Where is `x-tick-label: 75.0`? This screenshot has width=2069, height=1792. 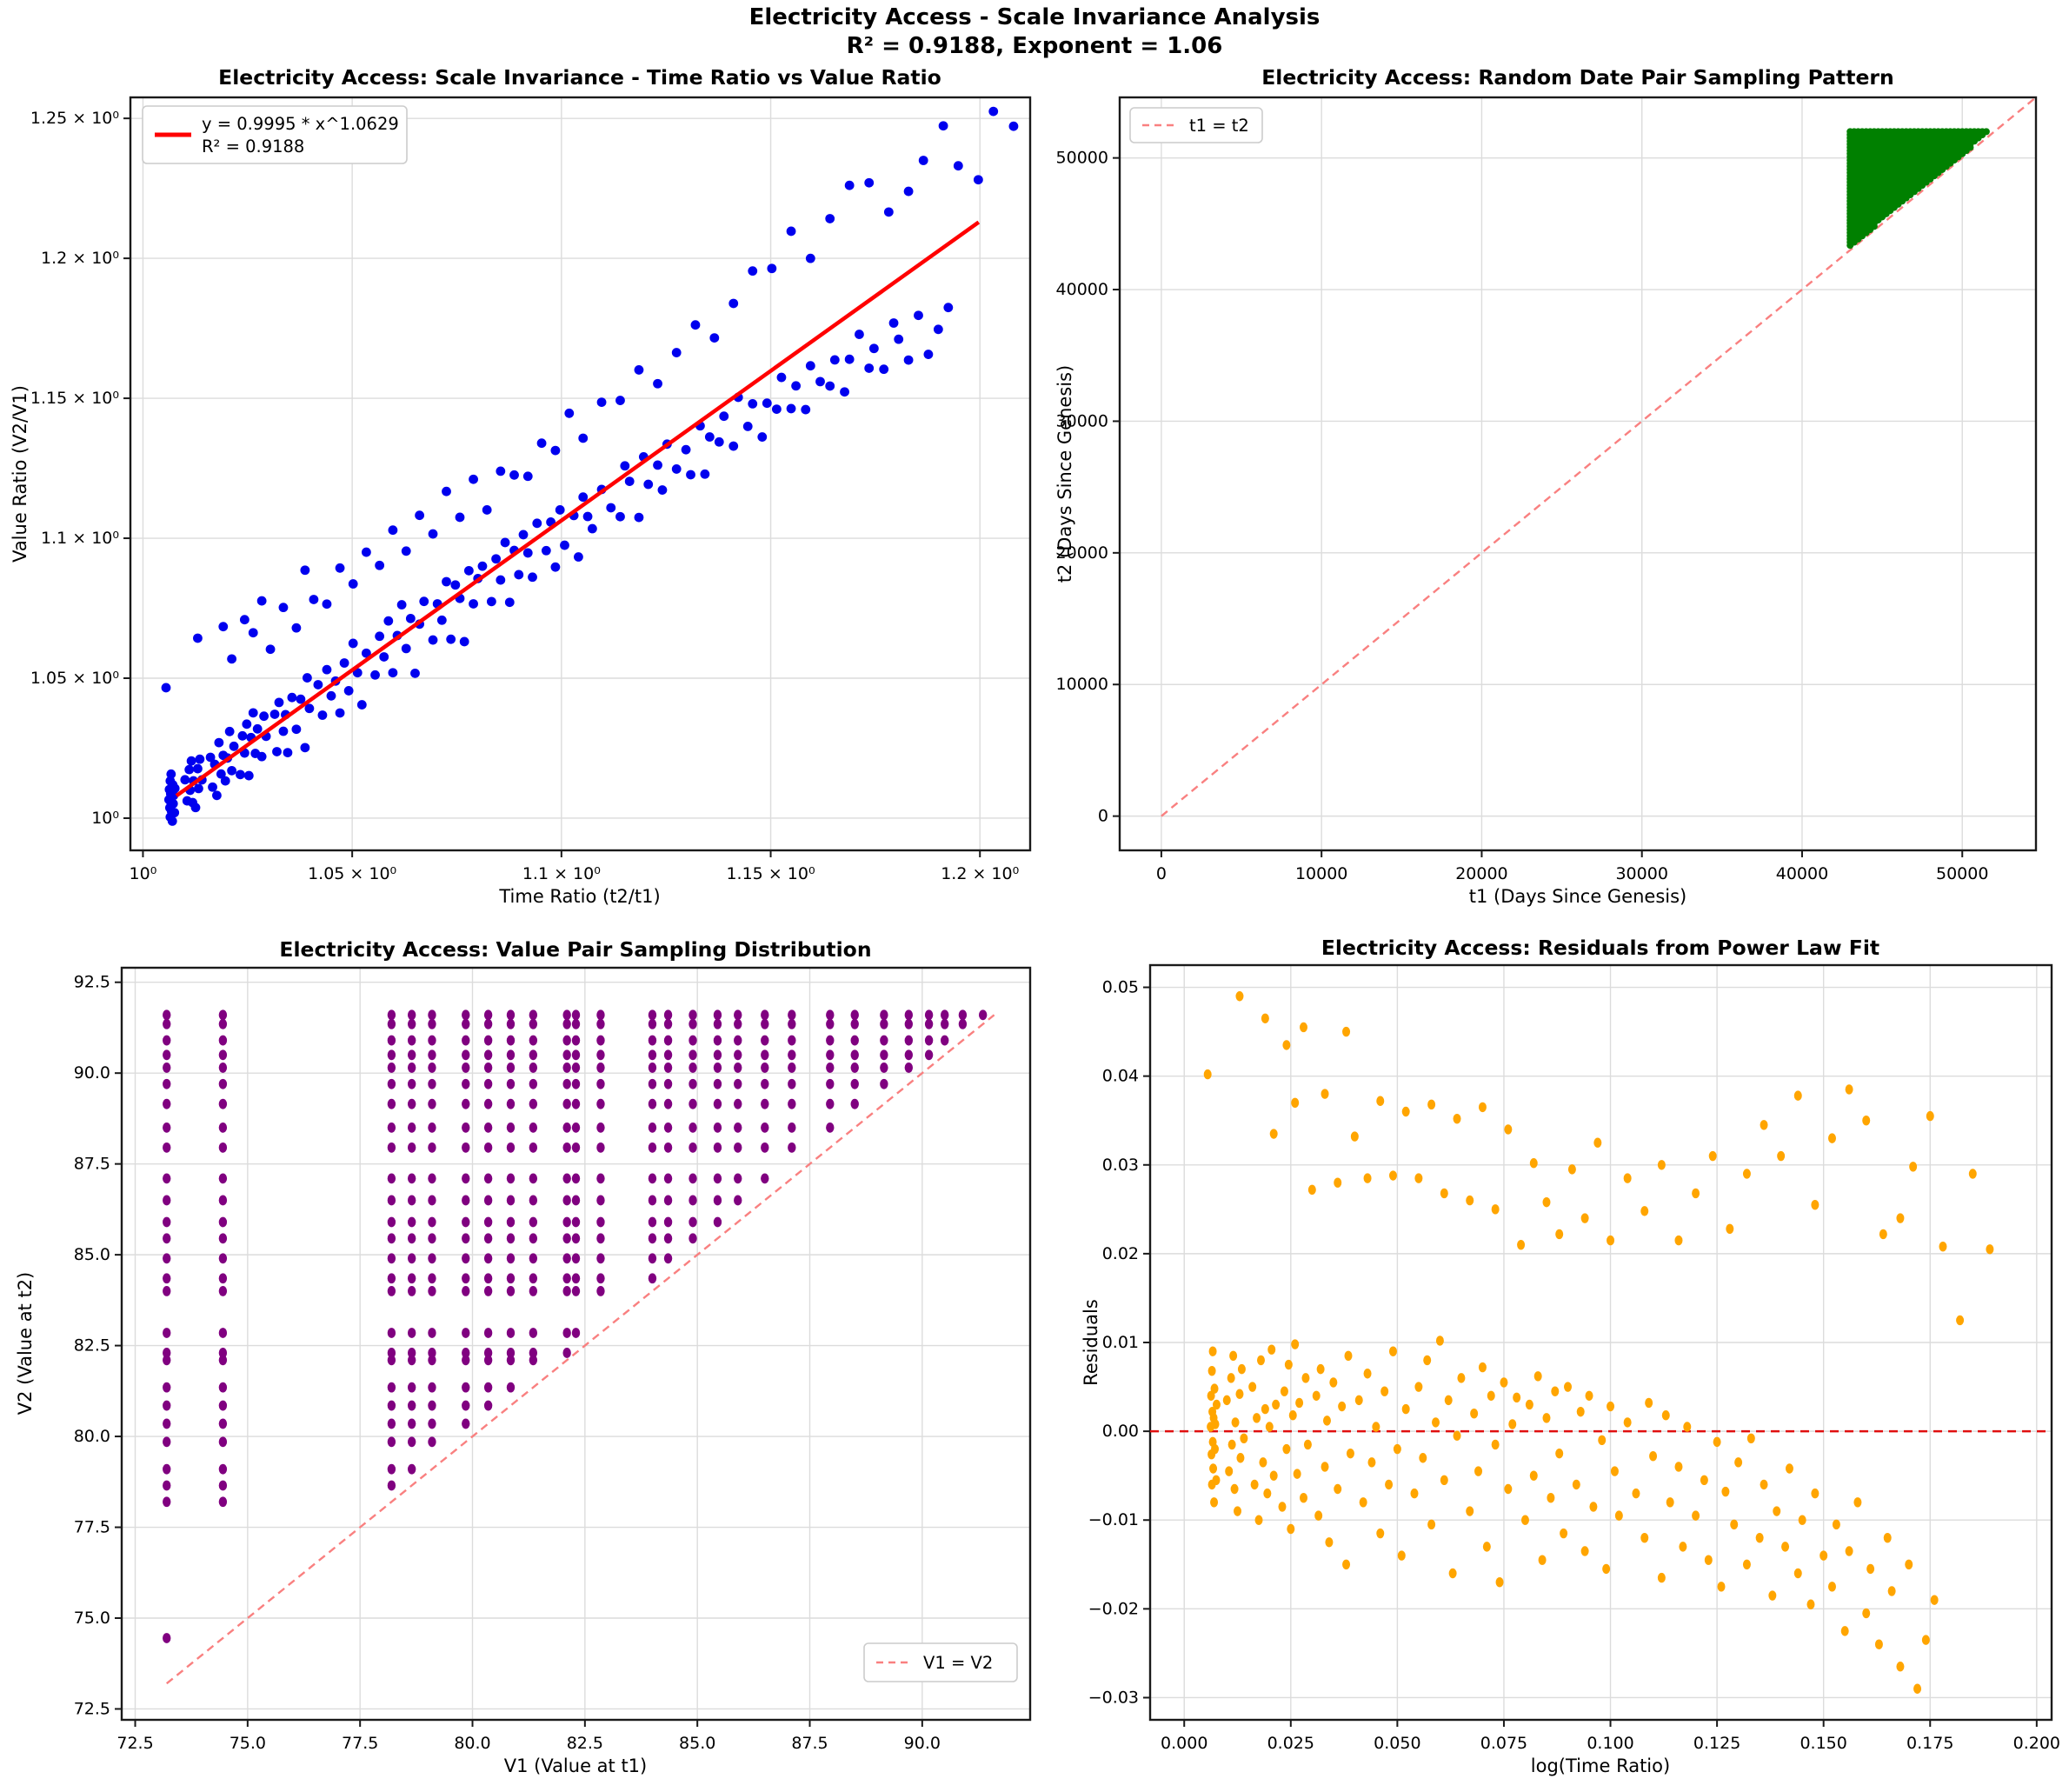 x-tick-label: 75.0 is located at coordinates (248, 1744).